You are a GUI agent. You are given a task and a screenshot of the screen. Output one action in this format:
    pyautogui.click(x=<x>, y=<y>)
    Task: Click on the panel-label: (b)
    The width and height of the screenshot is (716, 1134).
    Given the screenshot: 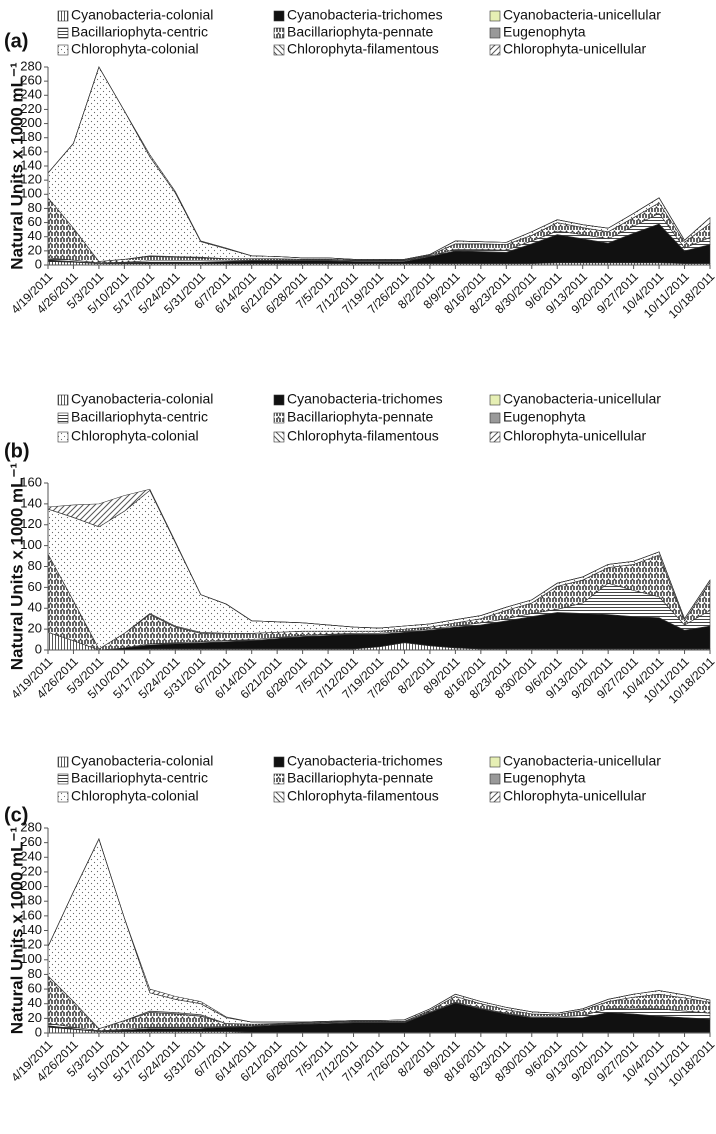 What is the action you would take?
    pyautogui.click(x=17, y=451)
    